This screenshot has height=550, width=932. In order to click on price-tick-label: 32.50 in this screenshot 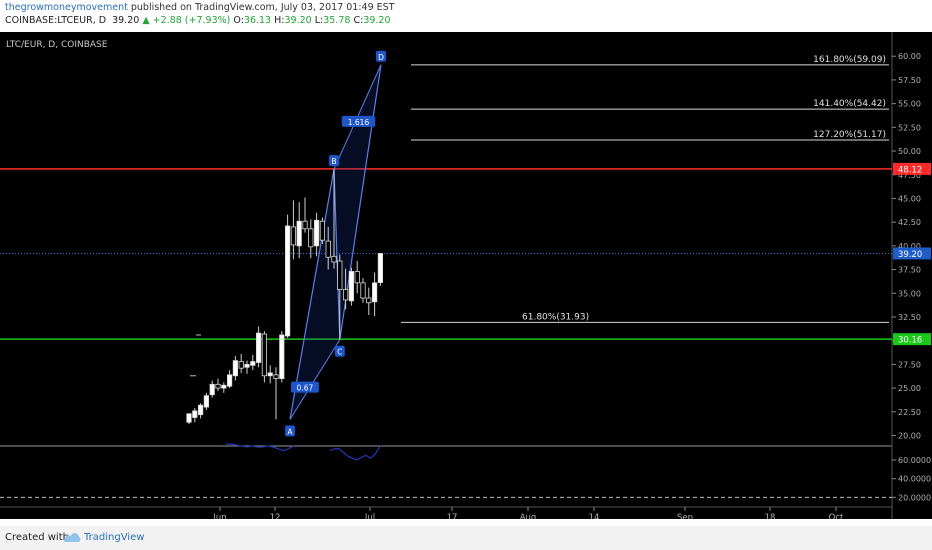, I will do `click(909, 317)`.